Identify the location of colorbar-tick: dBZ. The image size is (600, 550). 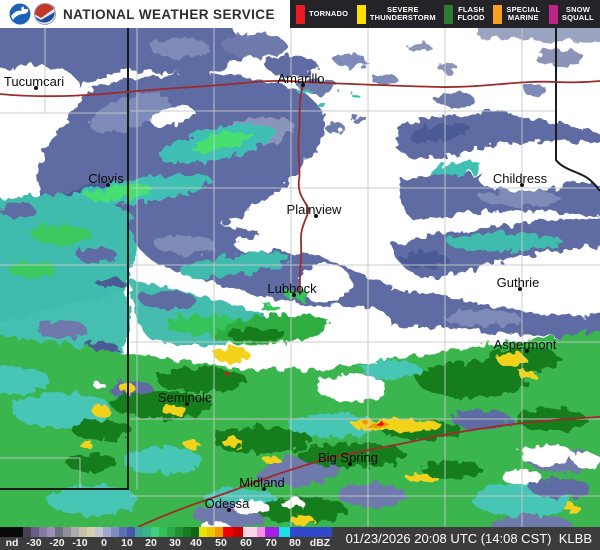
(320, 543).